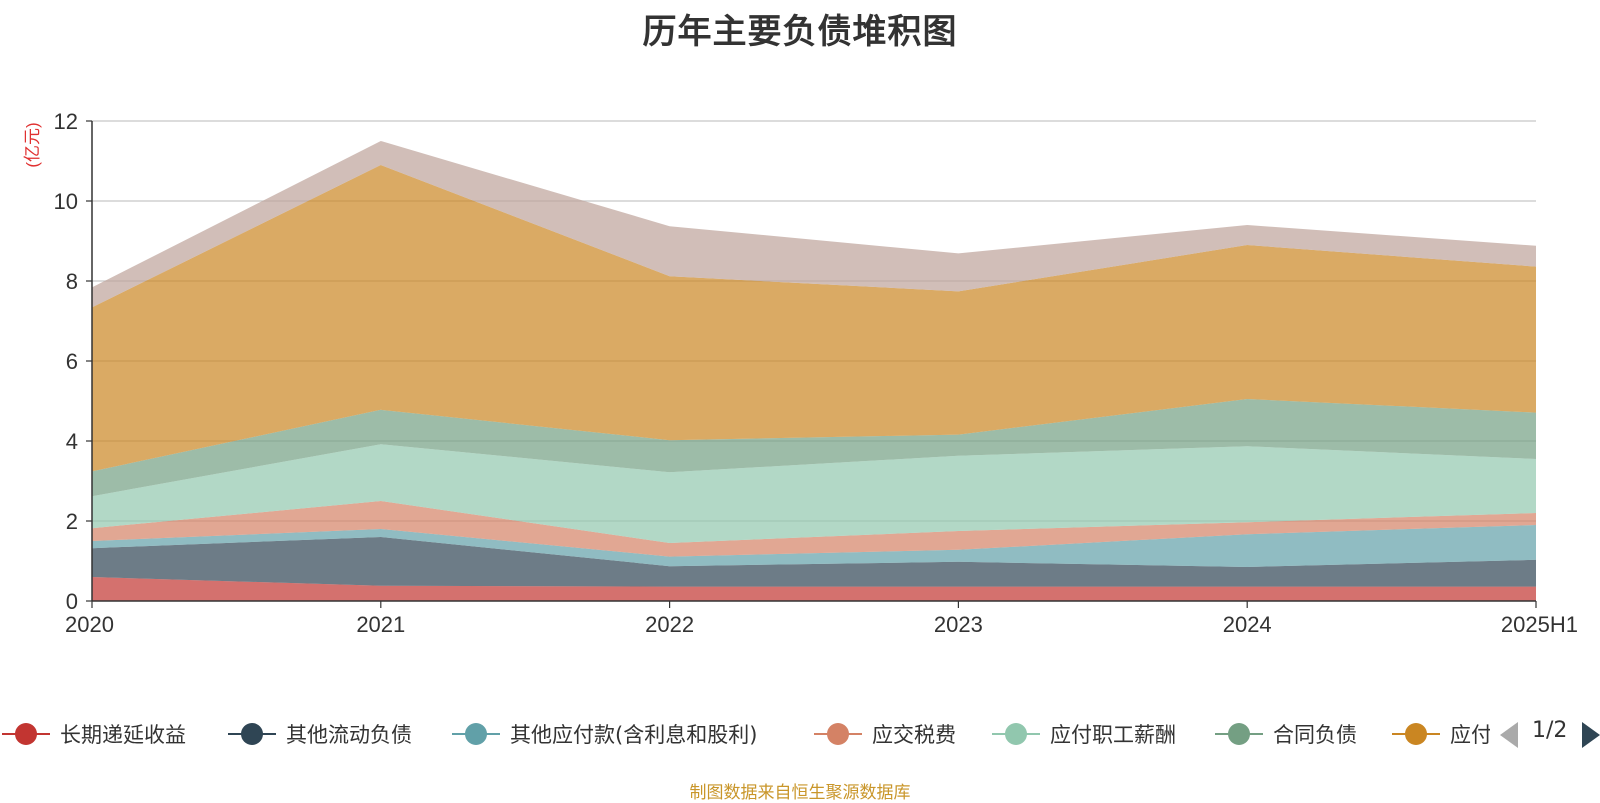  Describe the element at coordinates (1113, 735) in the screenshot. I see `legend-label: 应付职工薪酬` at that location.